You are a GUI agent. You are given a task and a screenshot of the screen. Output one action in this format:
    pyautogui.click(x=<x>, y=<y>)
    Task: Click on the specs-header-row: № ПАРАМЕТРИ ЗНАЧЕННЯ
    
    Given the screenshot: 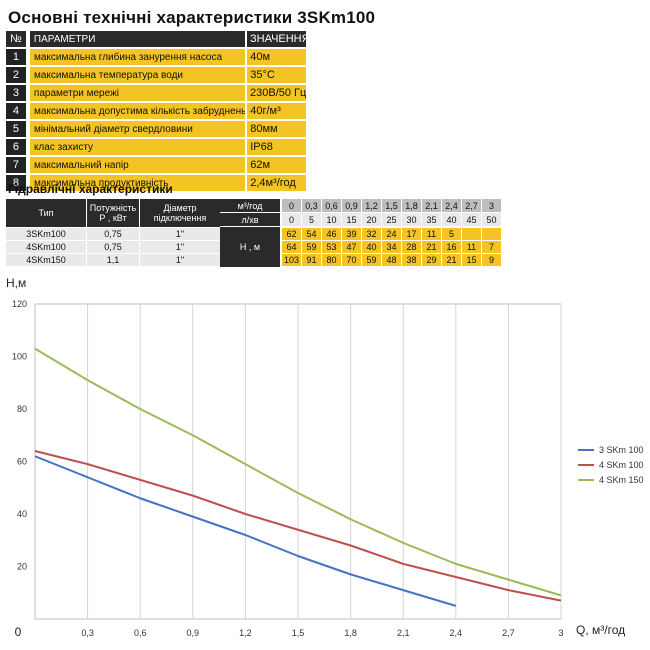 What is the action you would take?
    pyautogui.click(x=158, y=39)
    